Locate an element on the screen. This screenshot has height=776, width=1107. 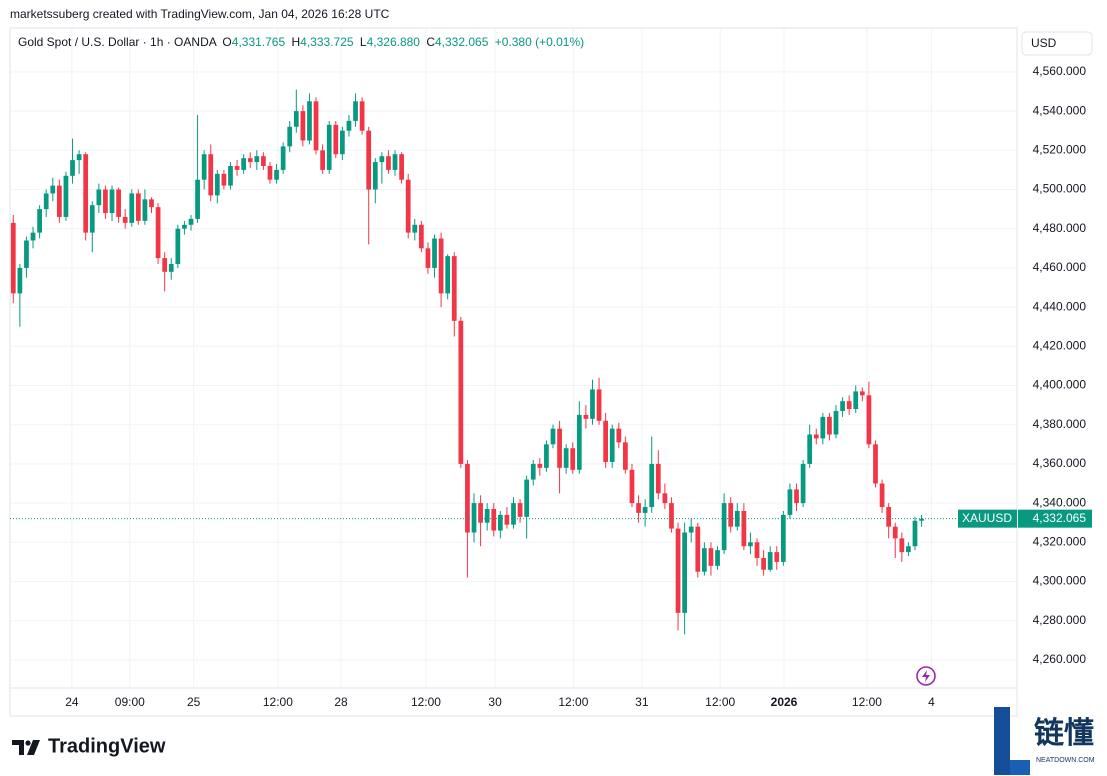
y-tick-label: 4,360.000 is located at coordinates (1060, 463).